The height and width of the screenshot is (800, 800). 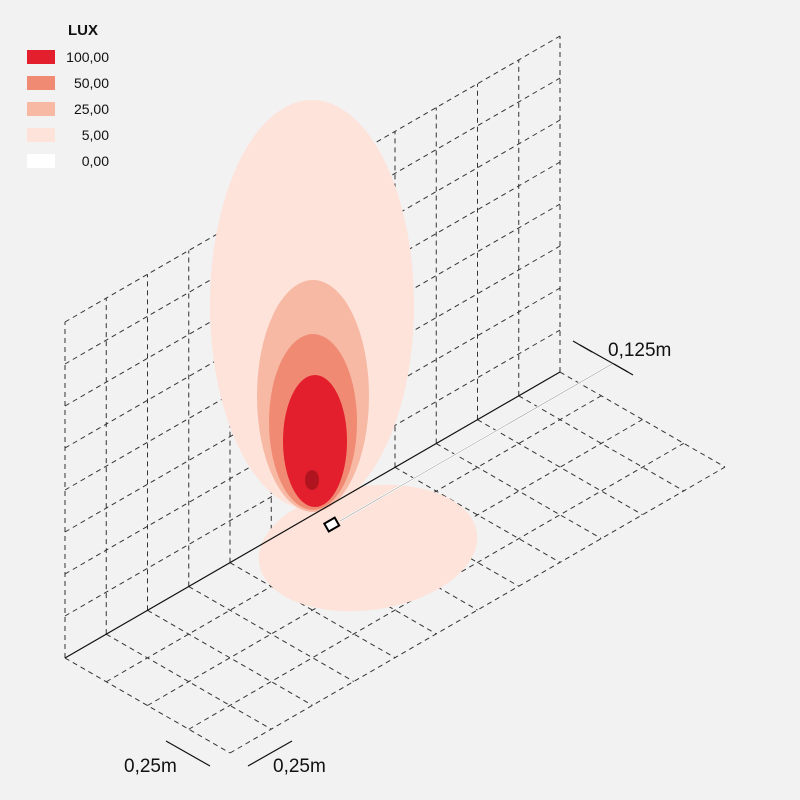 I want to click on legend-label: 5,00, so click(x=95, y=135).